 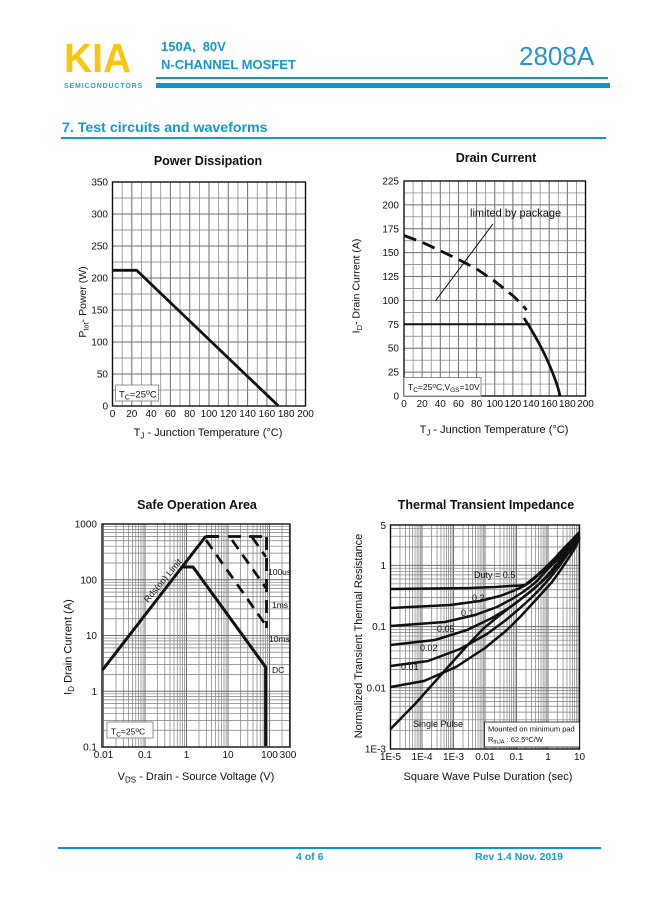 What do you see at coordinates (531, 729) in the screenshot?
I see `svg-text: Mounted on minimum pad` at bounding box center [531, 729].